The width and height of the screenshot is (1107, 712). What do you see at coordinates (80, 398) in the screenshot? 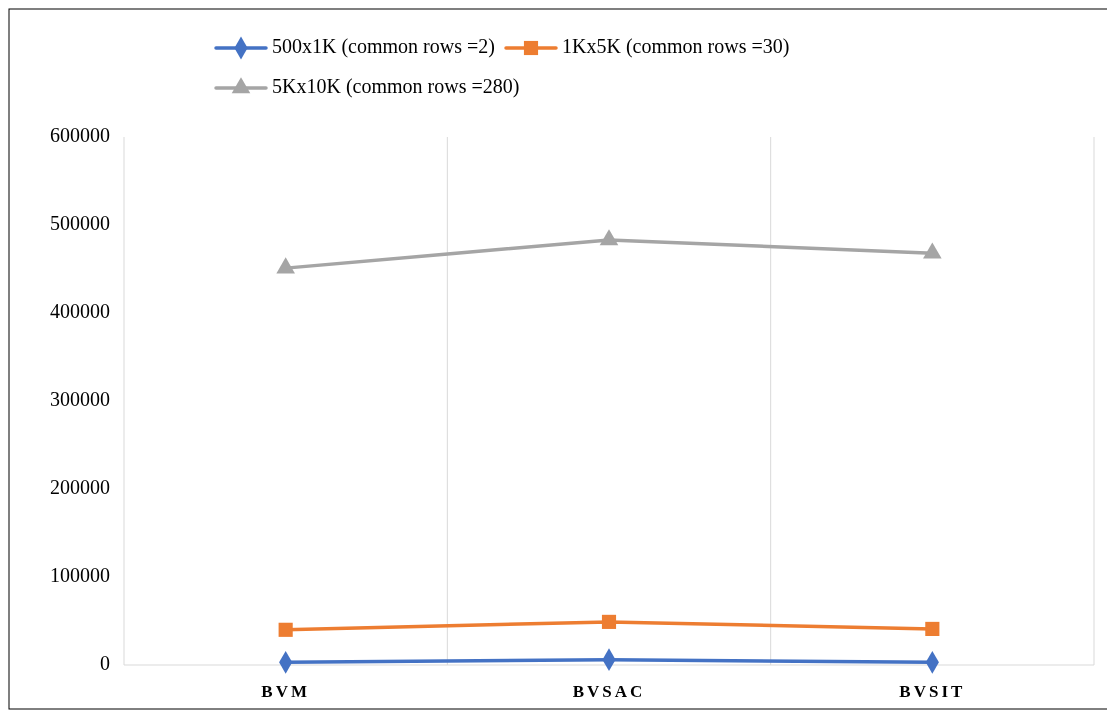
I see `y-tick-label: 300000` at bounding box center [80, 398].